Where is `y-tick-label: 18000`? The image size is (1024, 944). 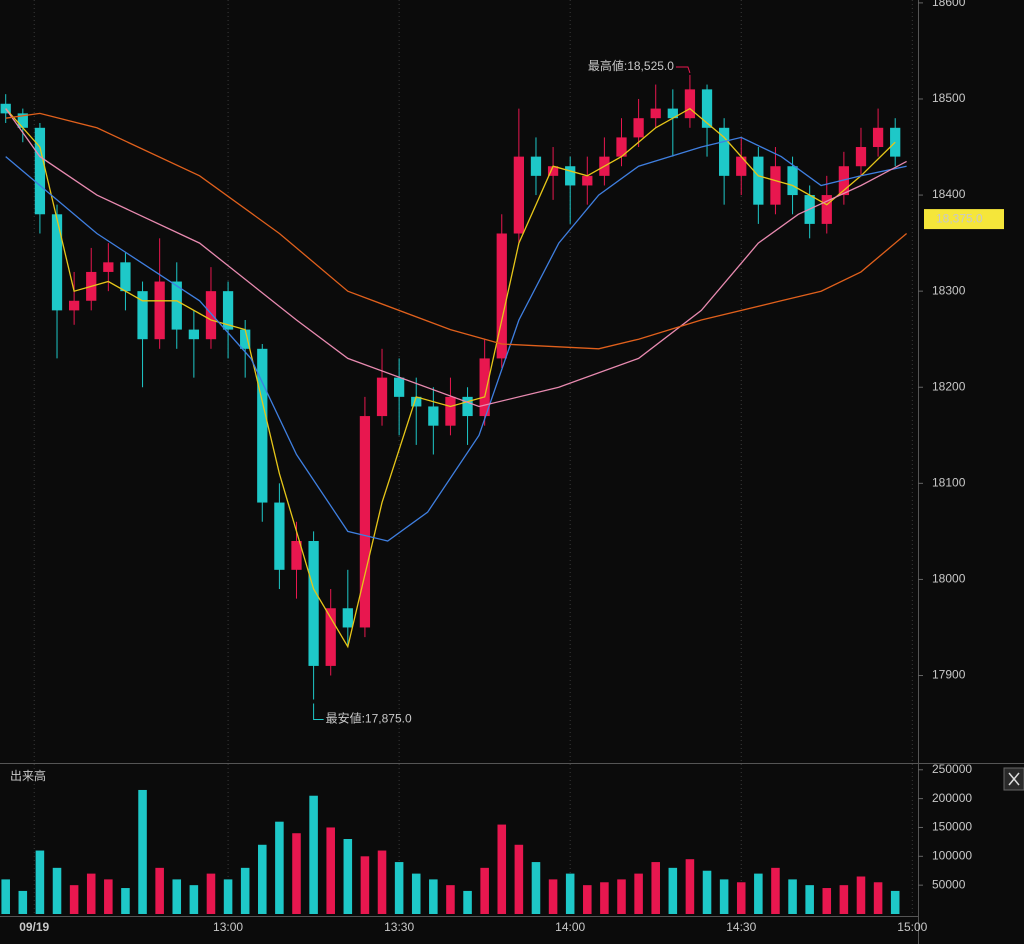 y-tick-label: 18000 is located at coordinates (949, 579).